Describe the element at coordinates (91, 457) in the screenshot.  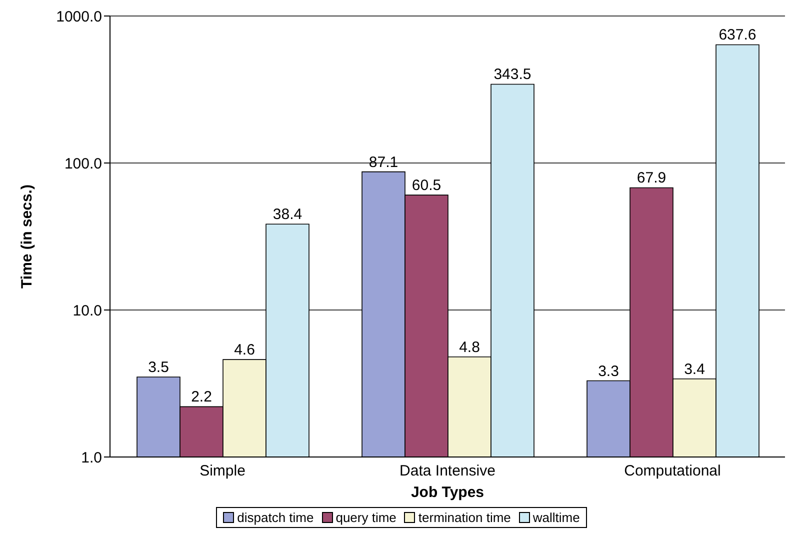
I see `y-tick-label: 1.0` at that location.